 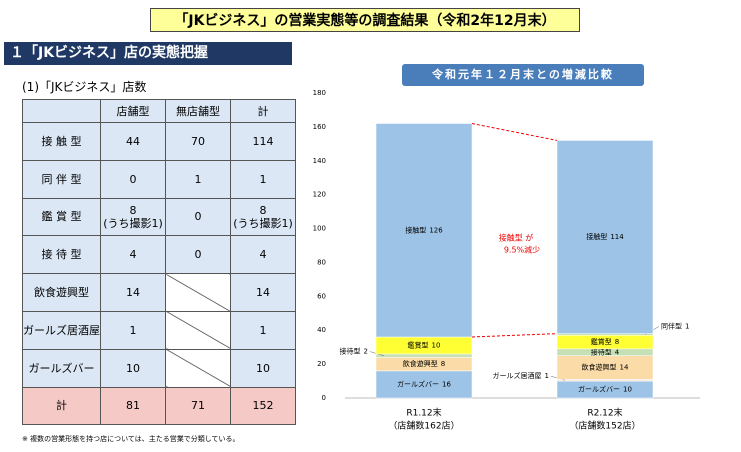 What do you see at coordinates (321, 364) in the screenshot?
I see `y-tick-label: 20` at bounding box center [321, 364].